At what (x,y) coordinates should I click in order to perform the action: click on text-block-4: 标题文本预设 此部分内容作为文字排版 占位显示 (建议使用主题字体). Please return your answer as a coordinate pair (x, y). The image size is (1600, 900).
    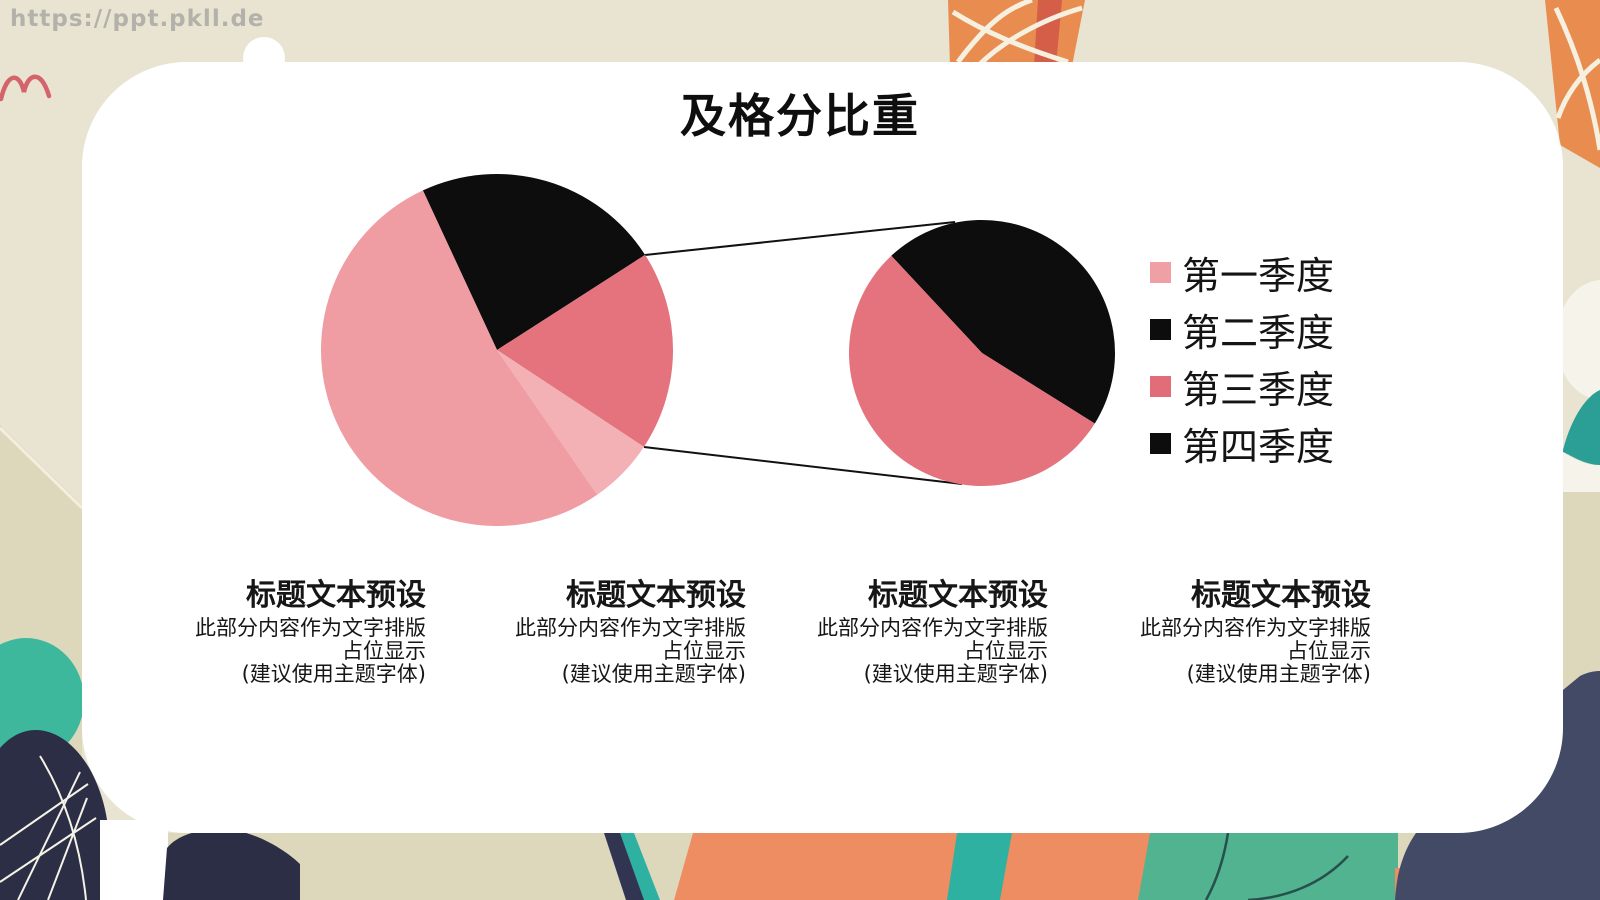
    Looking at the image, I should click on (1221, 632).